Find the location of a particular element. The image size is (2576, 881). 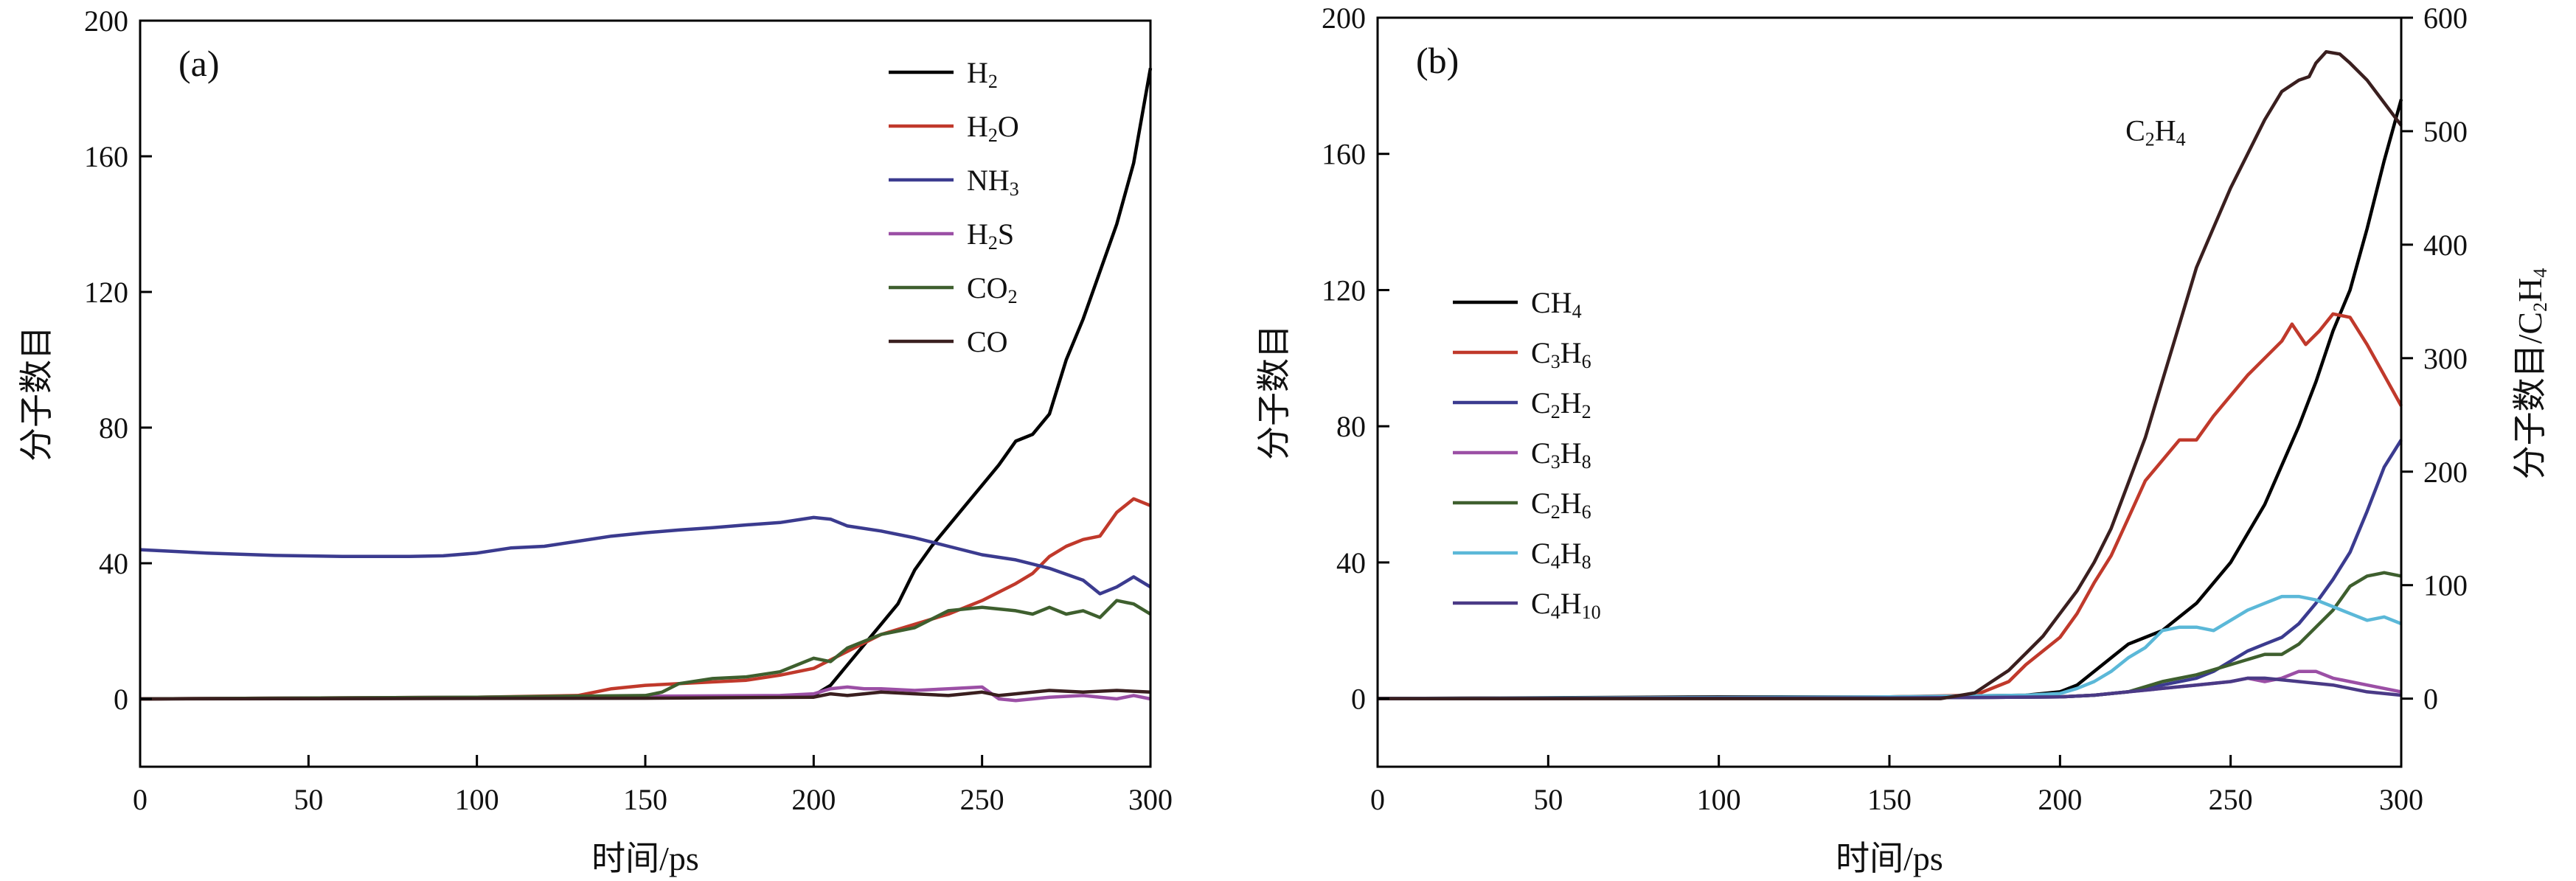

y2-axis-title: 分子数目/C2H4 is located at coordinates (2531, 374).